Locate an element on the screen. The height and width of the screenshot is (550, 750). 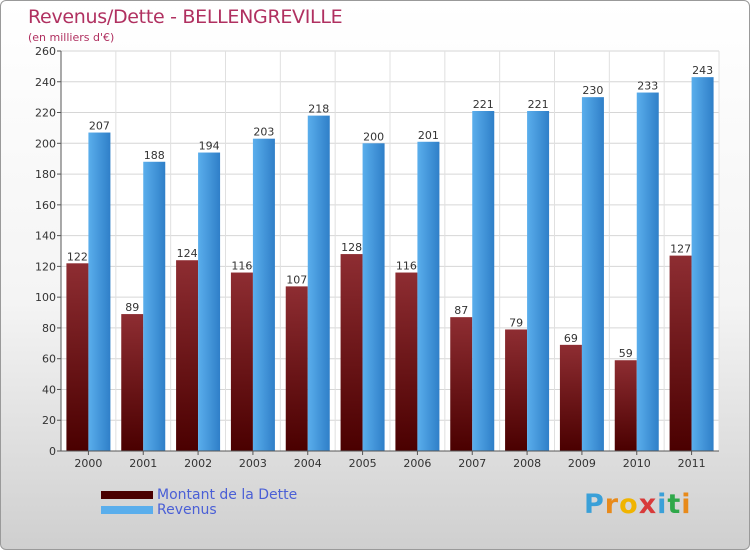
logo-letter: t is located at coordinates (674, 504).